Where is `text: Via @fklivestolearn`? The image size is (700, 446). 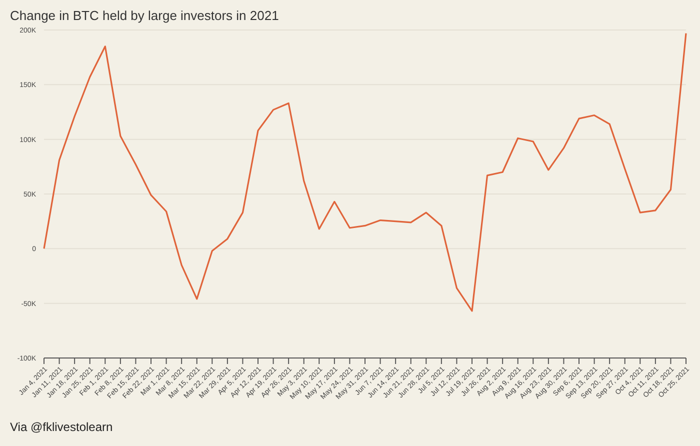
text: Via @fklivestolearn is located at coordinates (61, 427).